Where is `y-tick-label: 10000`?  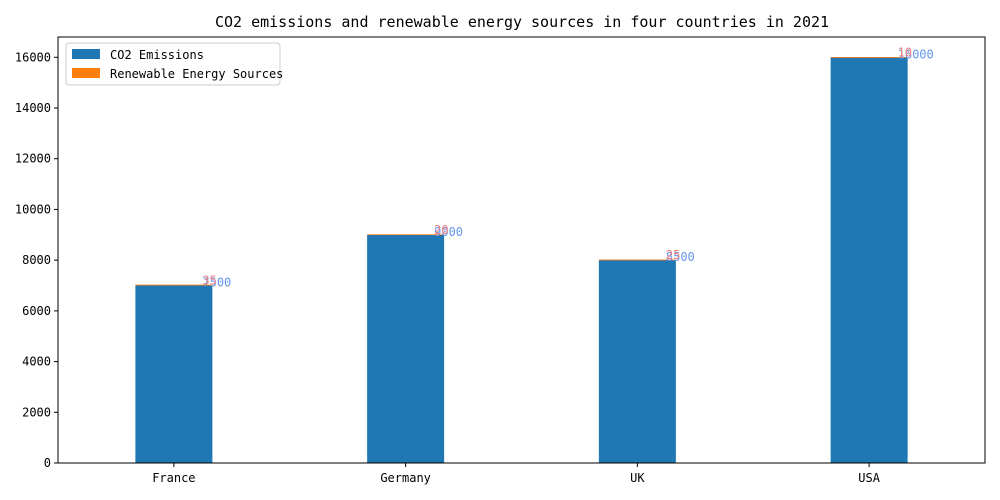
y-tick-label: 10000 is located at coordinates (33, 209).